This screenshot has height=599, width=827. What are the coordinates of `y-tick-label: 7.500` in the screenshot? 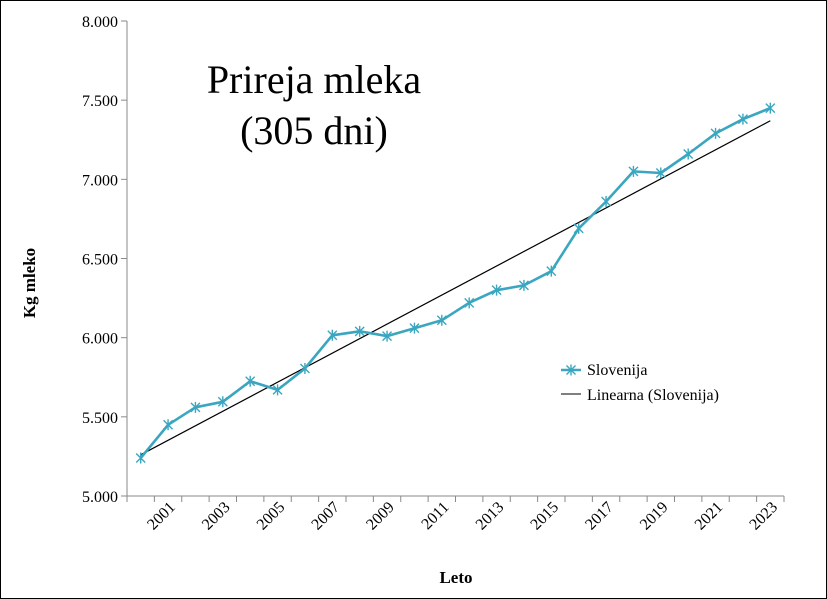 It's located at (100, 101).